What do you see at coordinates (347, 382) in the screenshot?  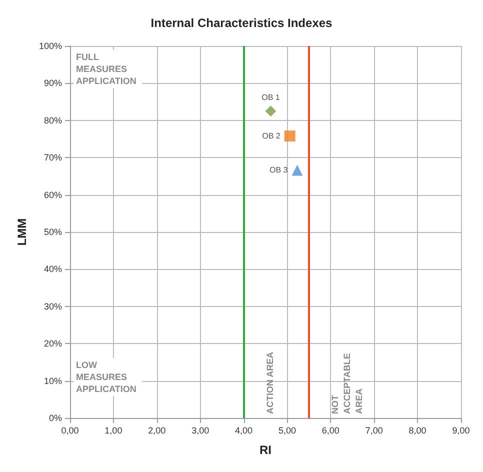 I see `ref-line-label: NOT ACCEPTABLE AREA` at bounding box center [347, 382].